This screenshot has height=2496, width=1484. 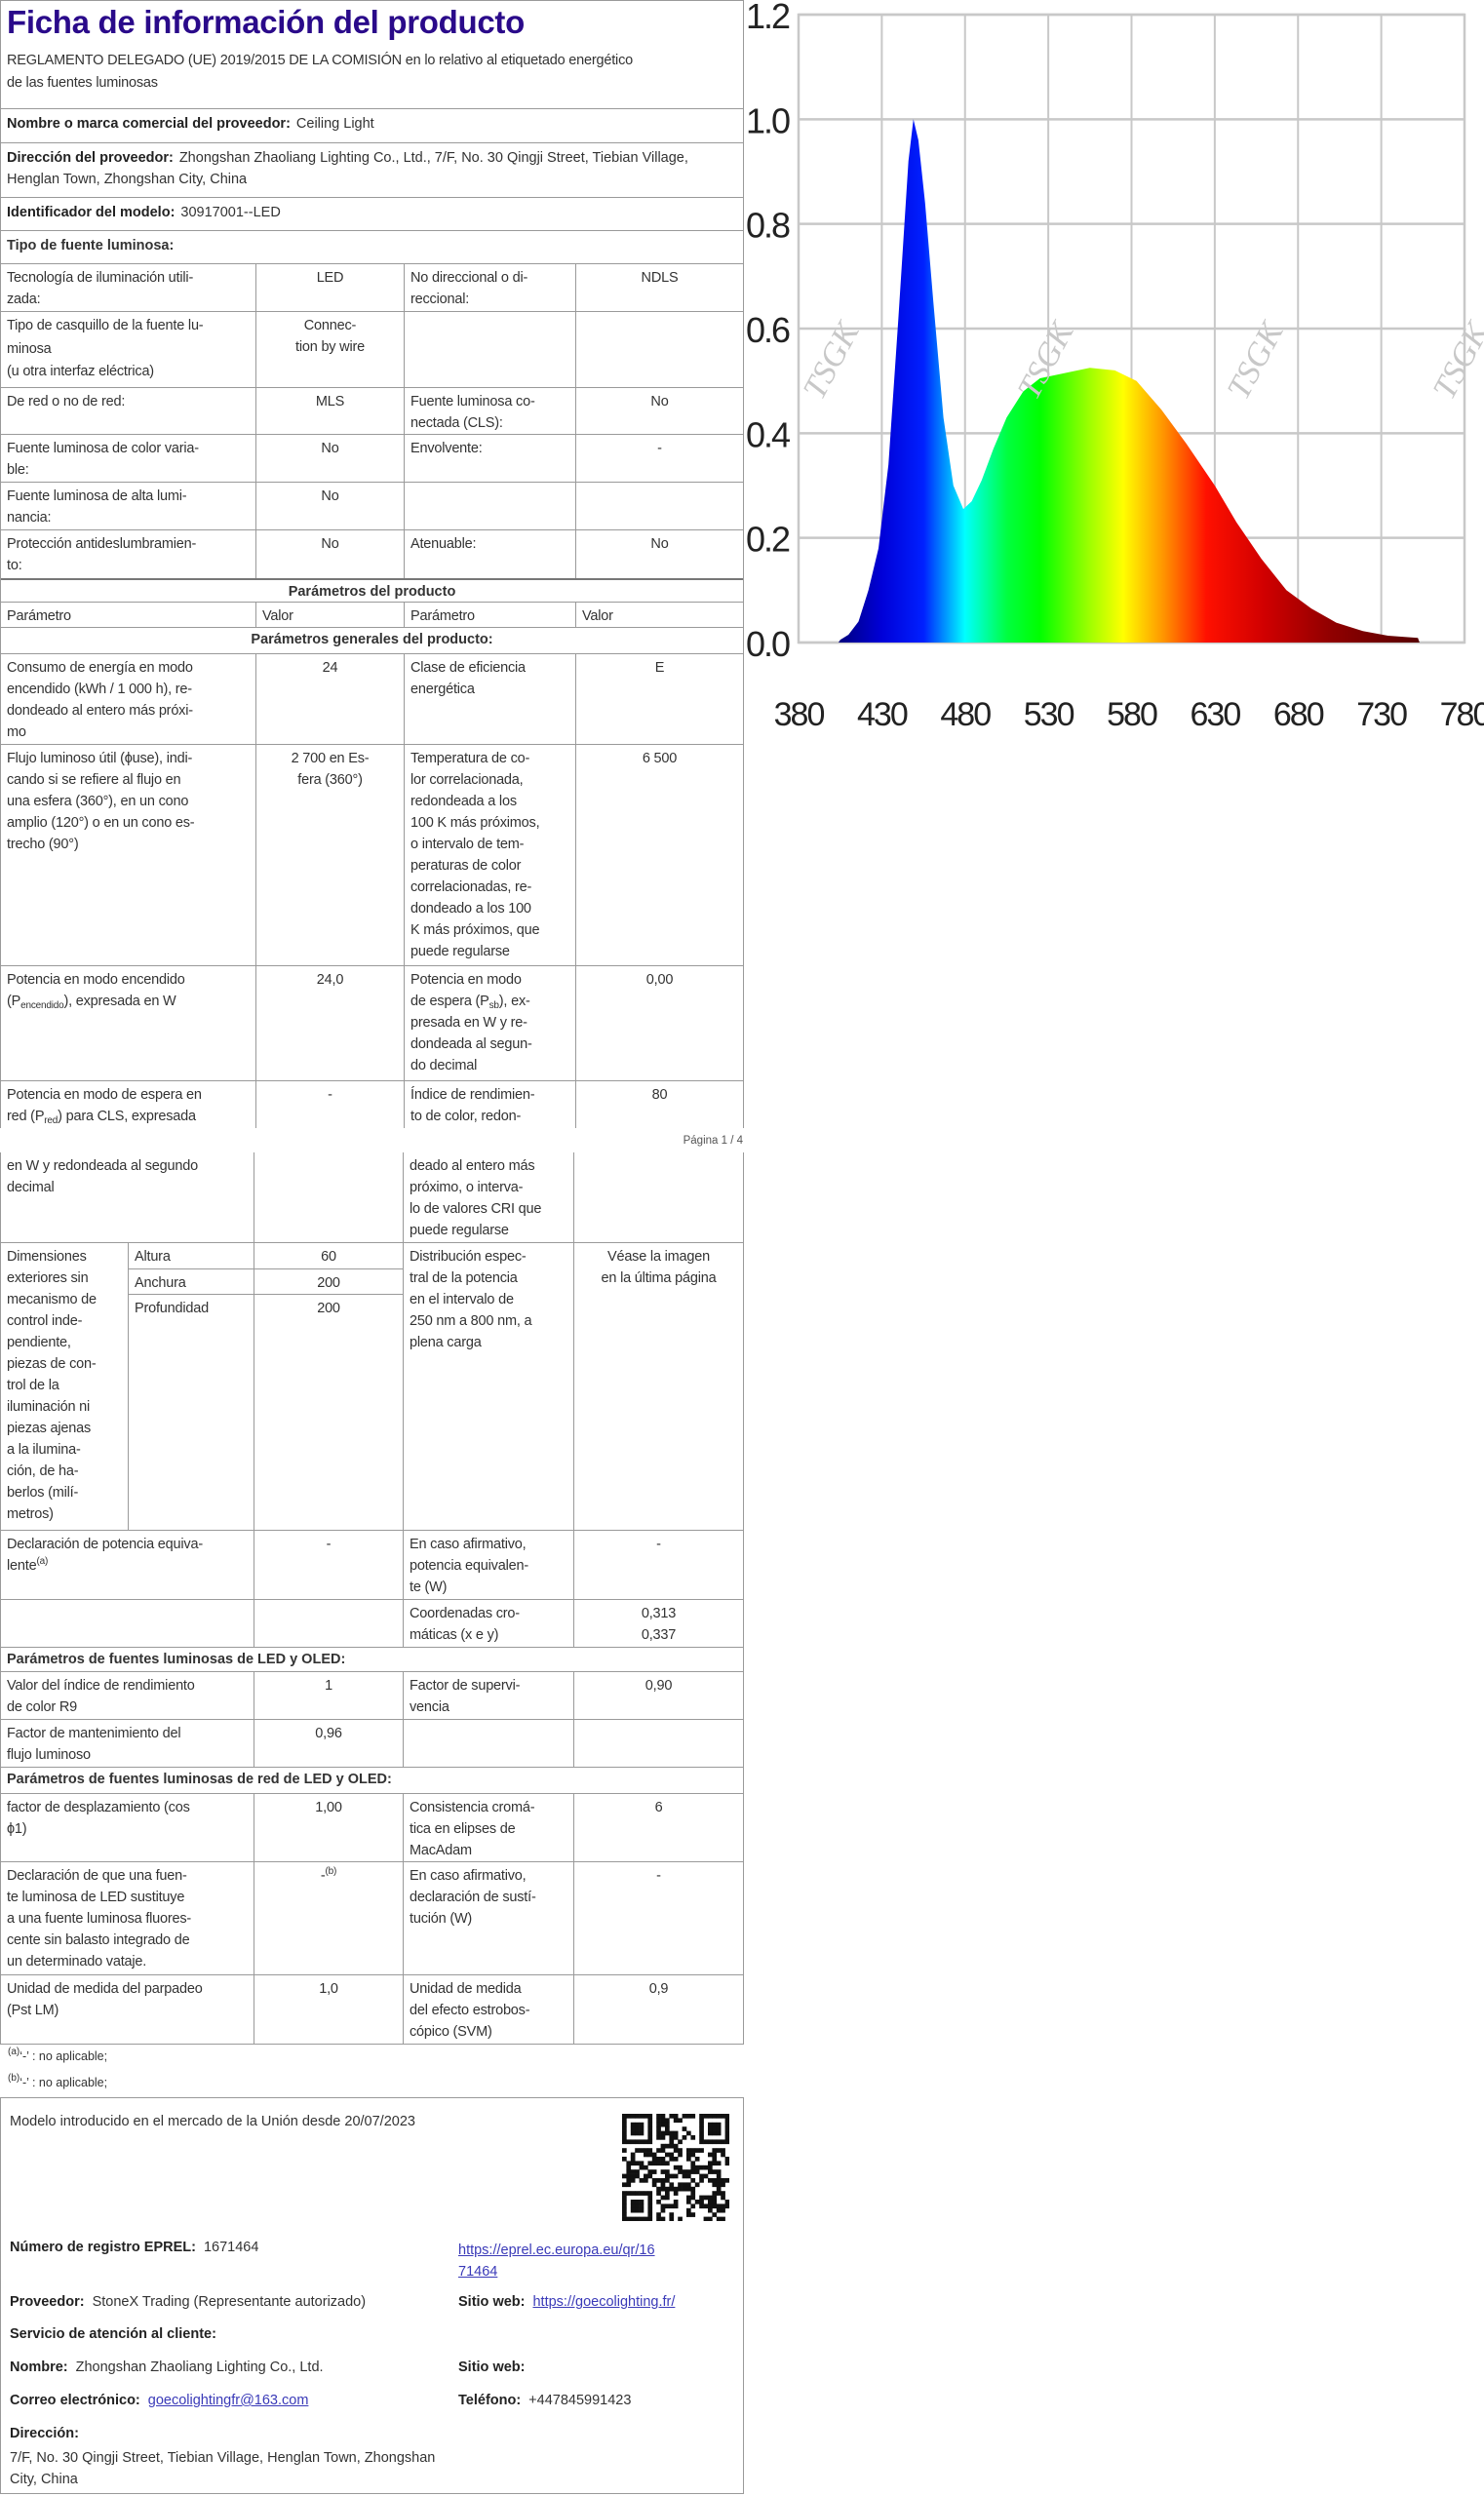 What do you see at coordinates (556, 2261) in the screenshot?
I see `eprel-link: https://eprel.ec.europa.eu/qr/16 71464` at bounding box center [556, 2261].